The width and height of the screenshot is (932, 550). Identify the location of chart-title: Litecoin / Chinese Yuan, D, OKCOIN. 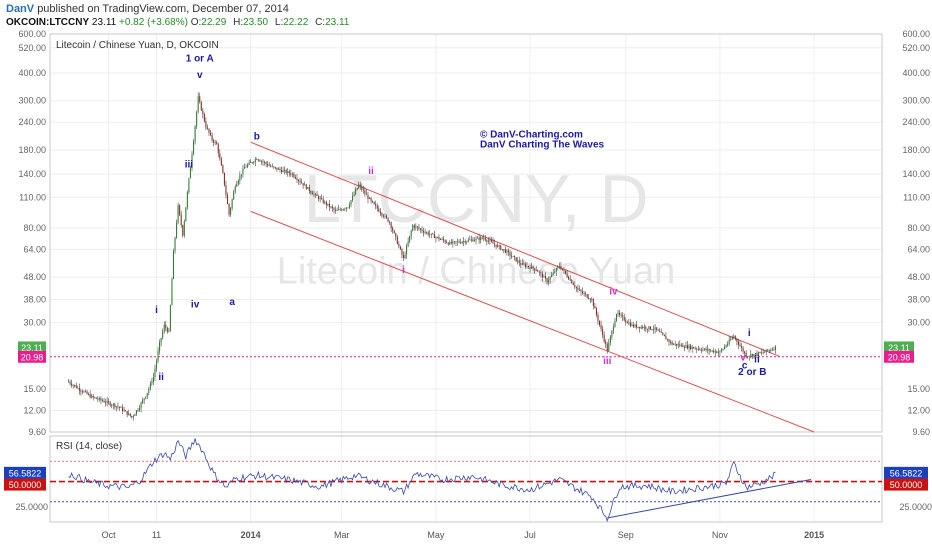
(137, 45).